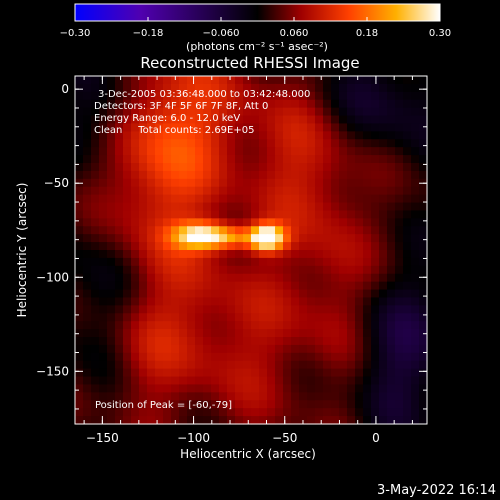 This screenshot has width=500, height=500. Describe the element at coordinates (22, 250) in the screenshot. I see `y-axis-label: Heliocentric Y (arcsec)` at that location.